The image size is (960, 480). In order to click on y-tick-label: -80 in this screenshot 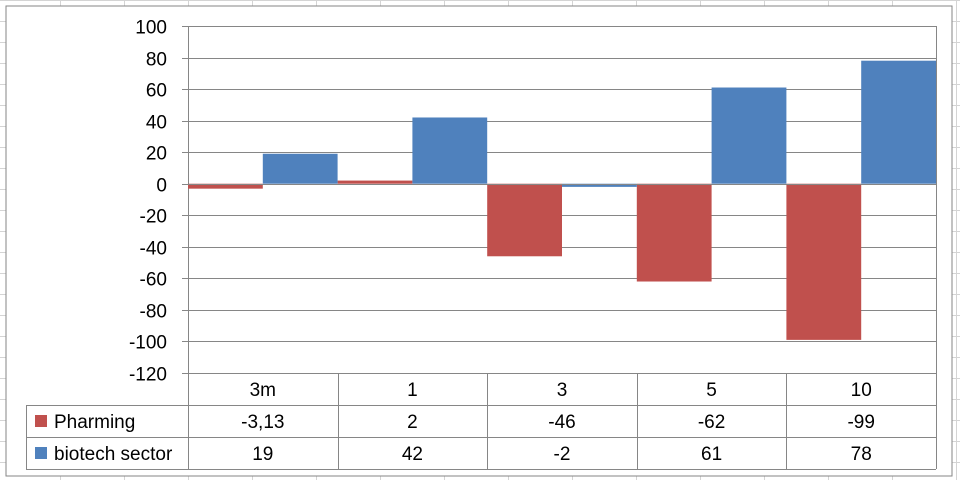, I will do `click(153, 312)`.